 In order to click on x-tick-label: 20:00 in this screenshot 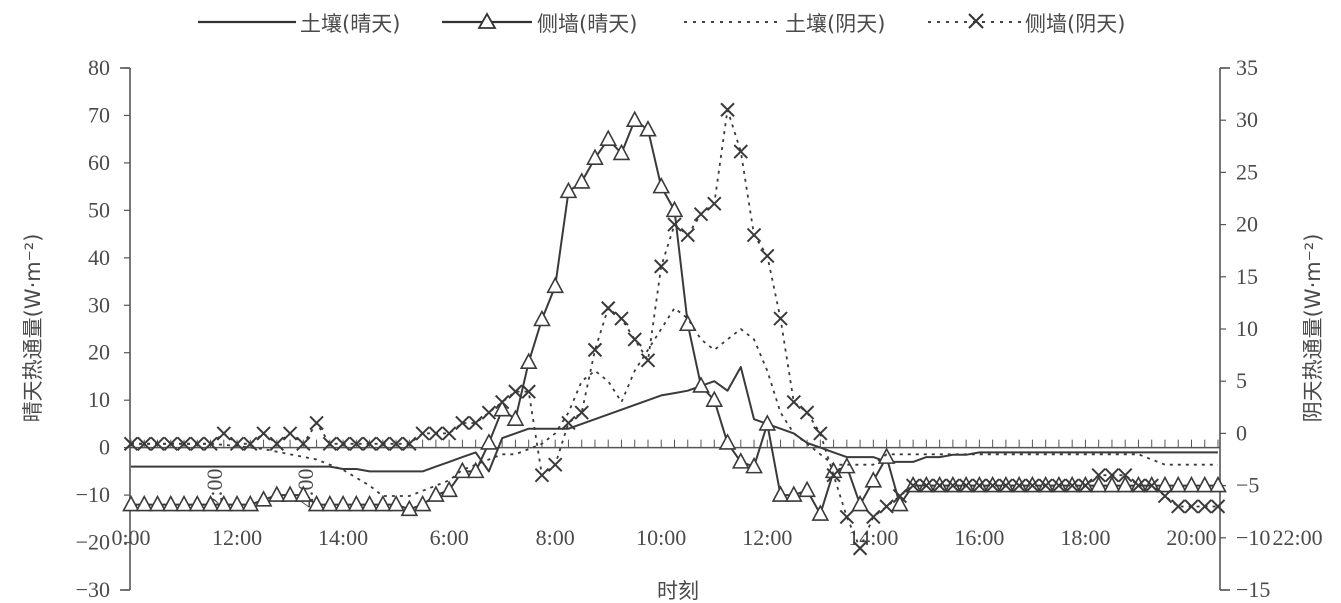, I will do `click(1191, 537)`.